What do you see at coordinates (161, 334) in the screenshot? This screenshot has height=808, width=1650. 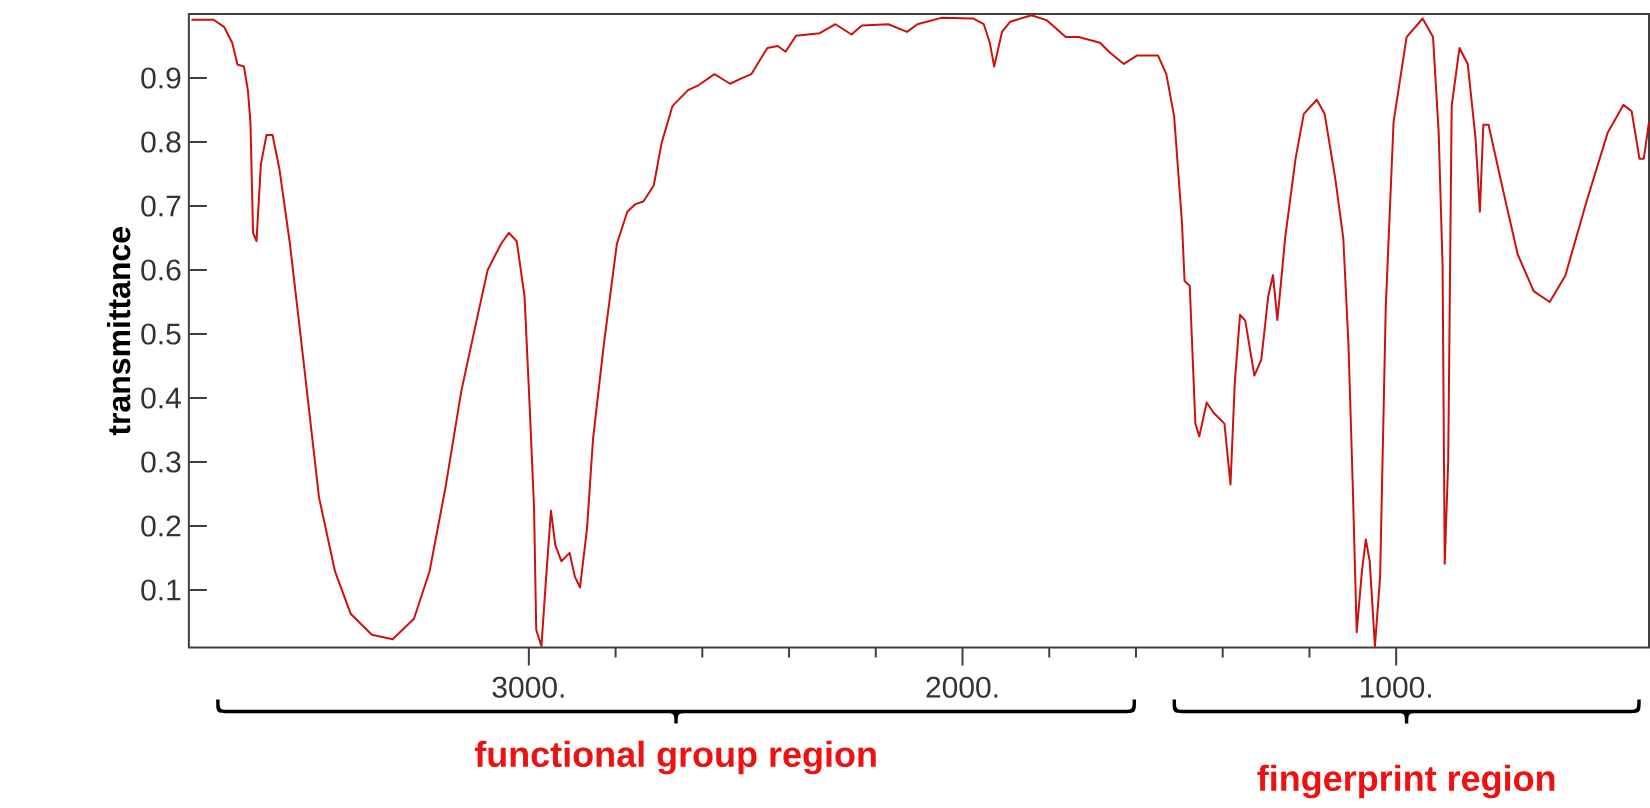 I see `y-tick-label: 0.5` at bounding box center [161, 334].